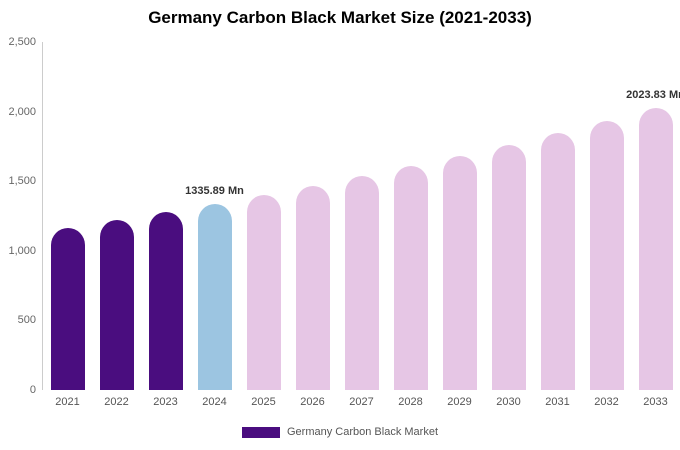 The width and height of the screenshot is (680, 450). I want to click on x-tick-label: 2031, so click(557, 402).